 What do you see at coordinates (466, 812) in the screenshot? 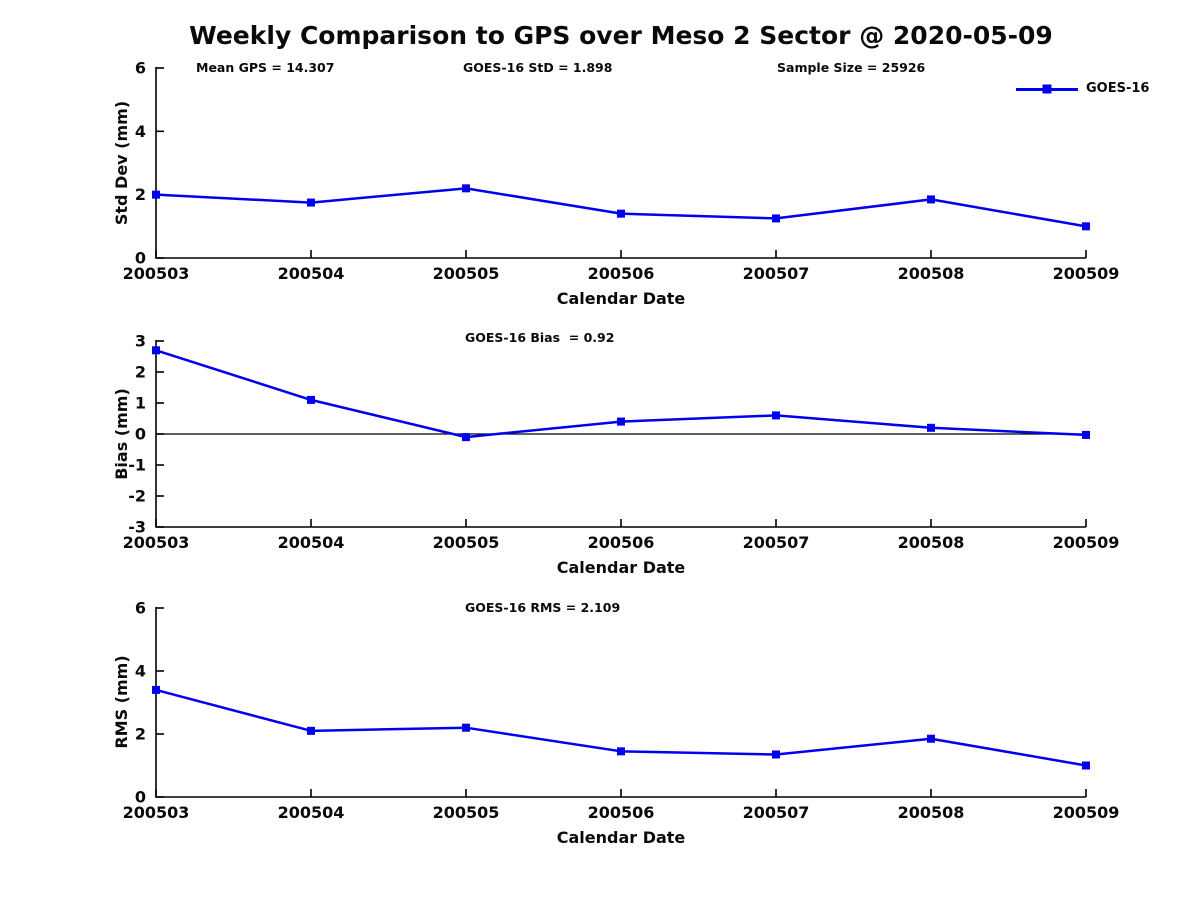
I see `rms-x-tick-label: 200505` at bounding box center [466, 812].